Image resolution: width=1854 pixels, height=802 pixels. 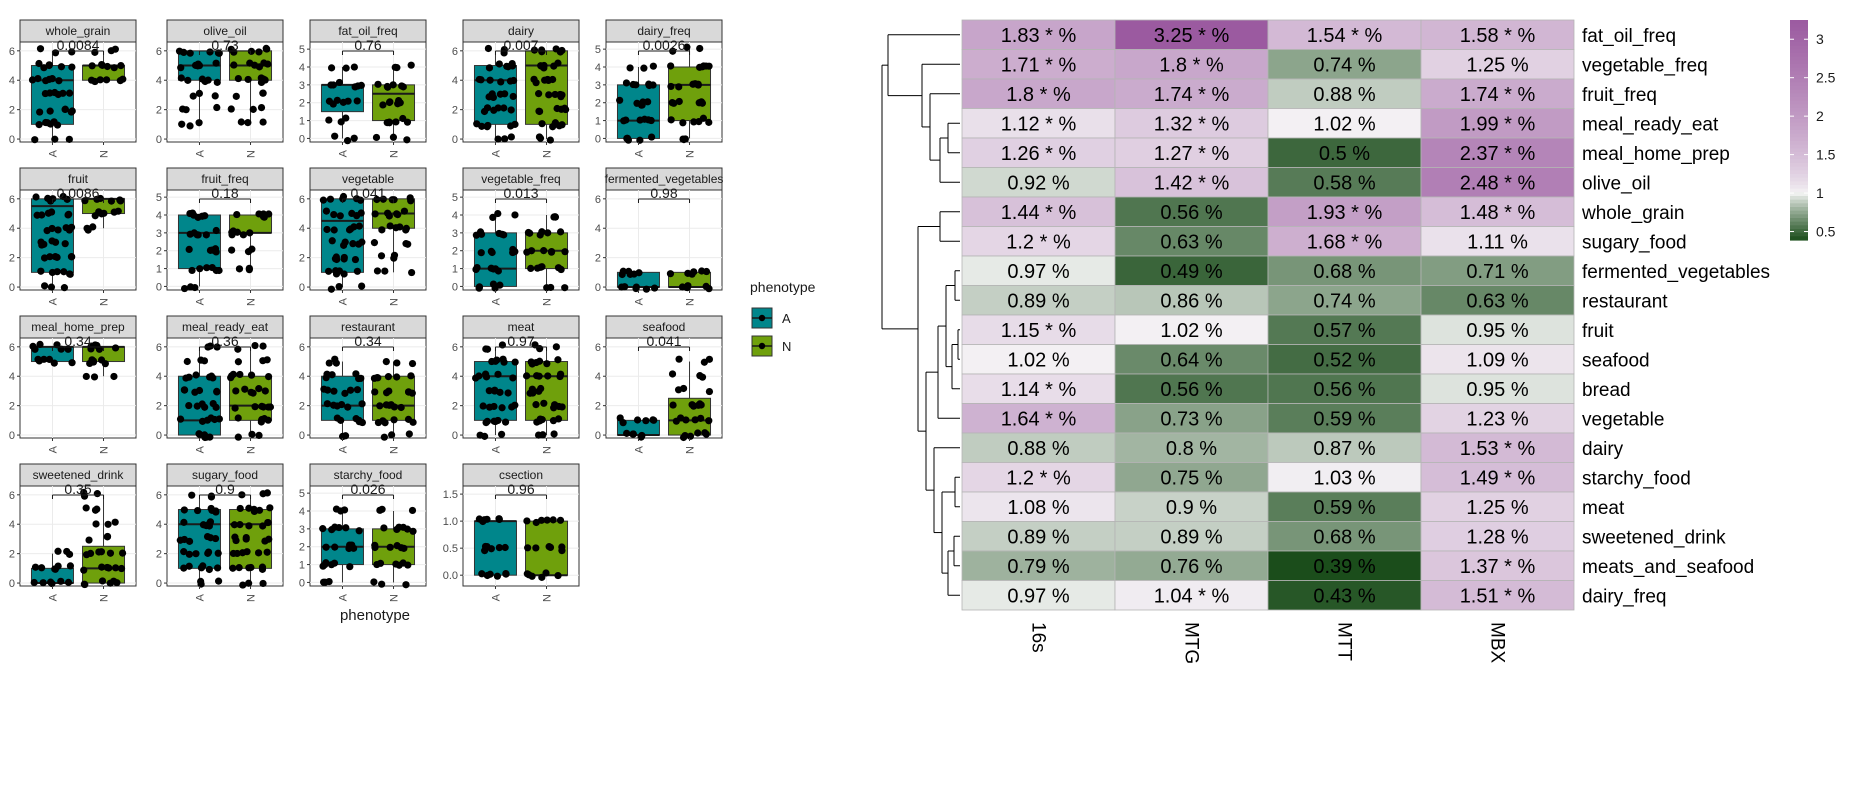 I want to click on y-tick-label: 6, so click(x=598, y=348).